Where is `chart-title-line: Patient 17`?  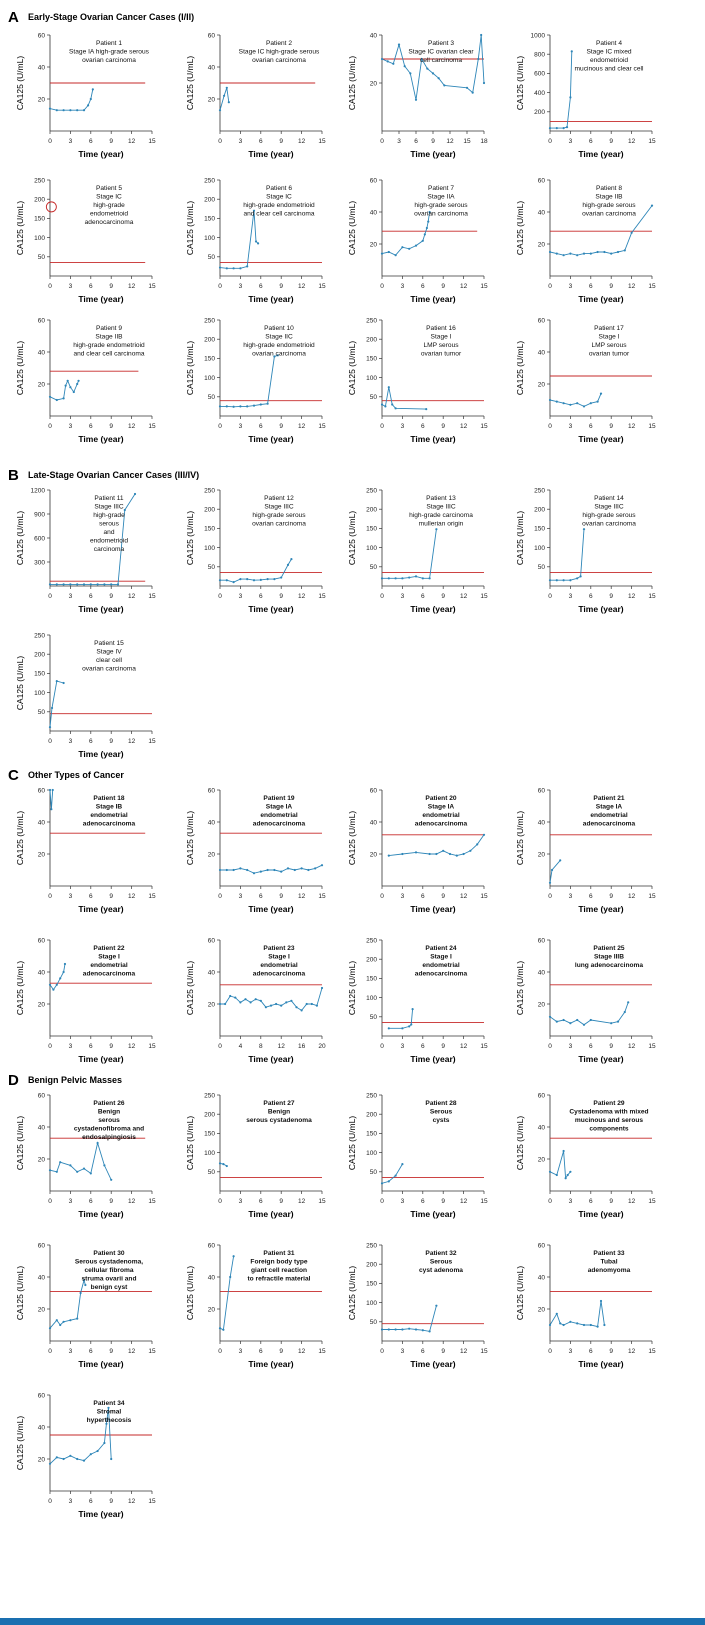 chart-title-line: Patient 17 is located at coordinates (609, 328).